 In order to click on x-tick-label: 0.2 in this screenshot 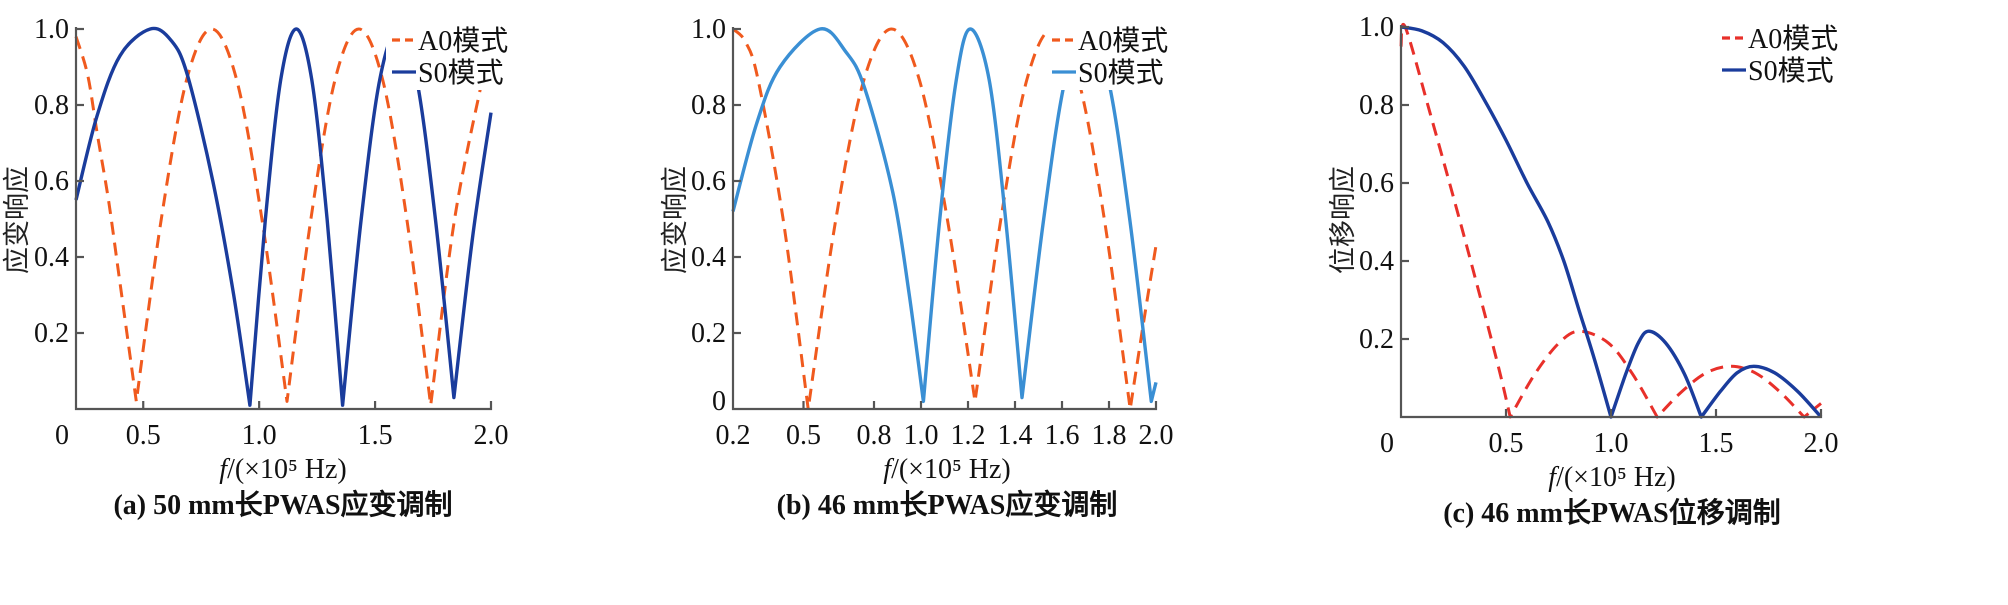, I will do `click(733, 435)`.